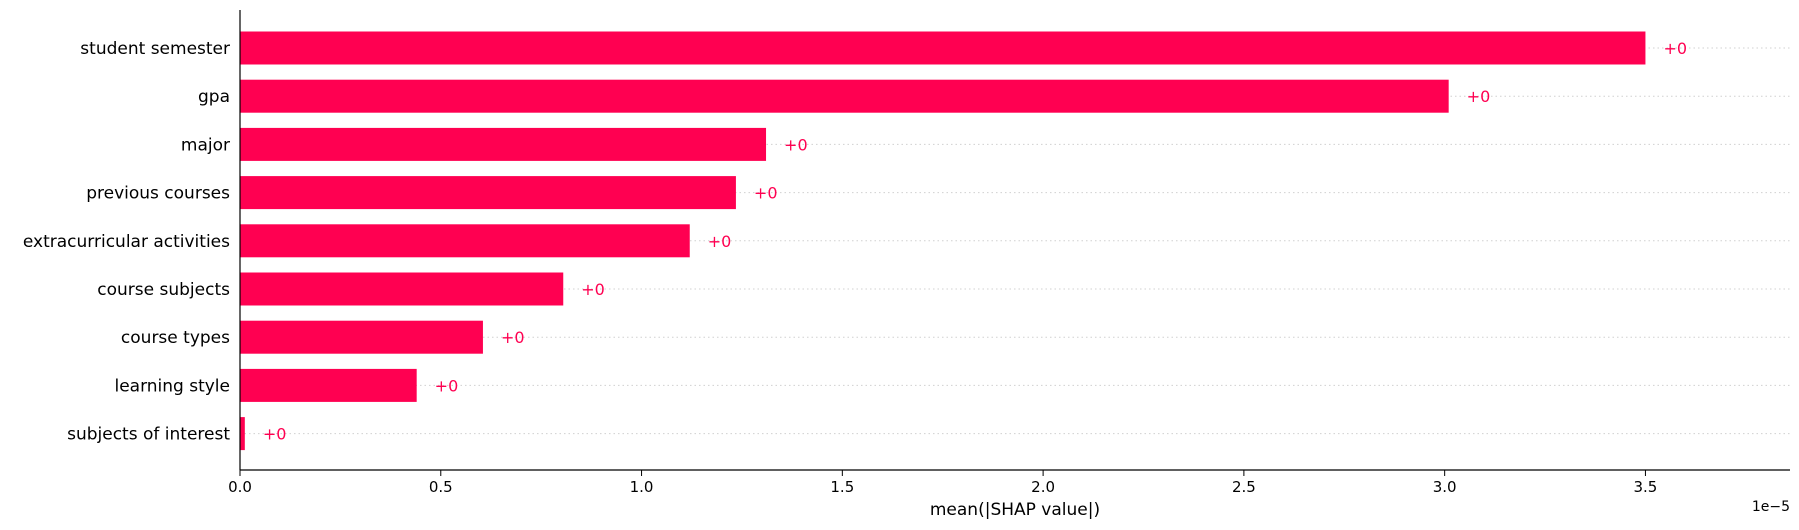 This screenshot has width=1799, height=530. I want to click on x-tick-label: 2.5, so click(1244, 487).